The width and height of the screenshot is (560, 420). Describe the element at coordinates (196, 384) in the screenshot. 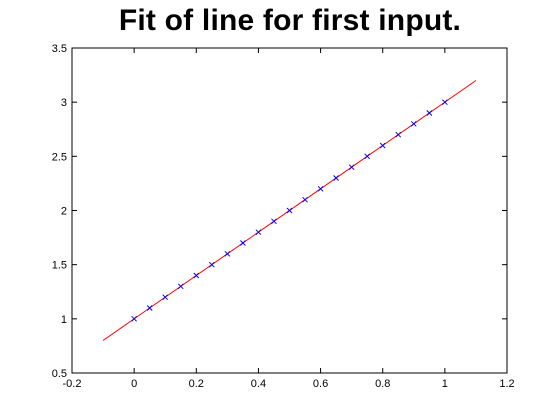

I see `x-tick-label: 0.2` at that location.